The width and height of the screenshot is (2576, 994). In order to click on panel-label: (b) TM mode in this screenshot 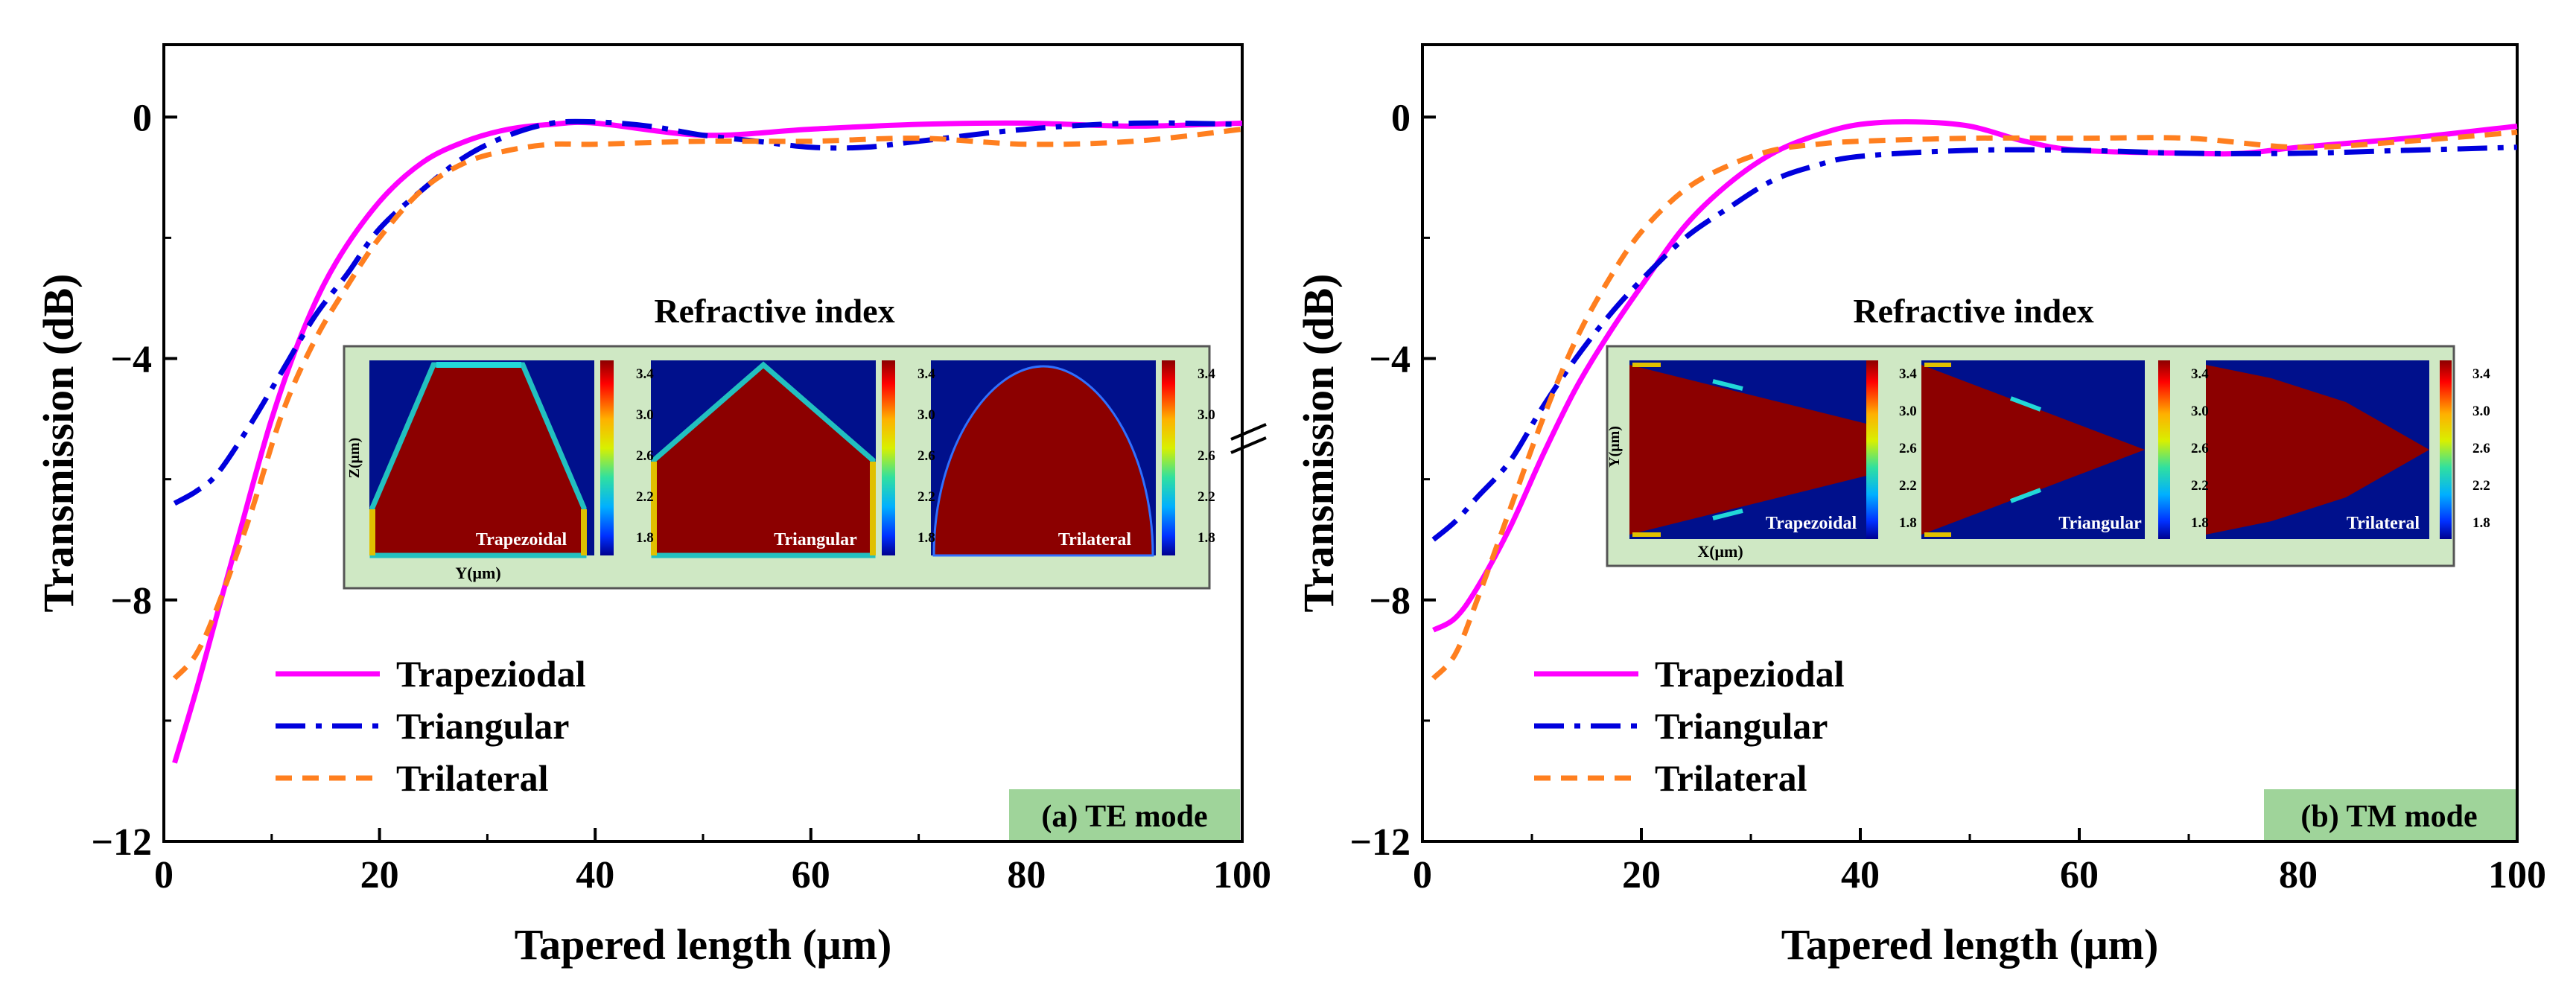, I will do `click(2388, 817)`.